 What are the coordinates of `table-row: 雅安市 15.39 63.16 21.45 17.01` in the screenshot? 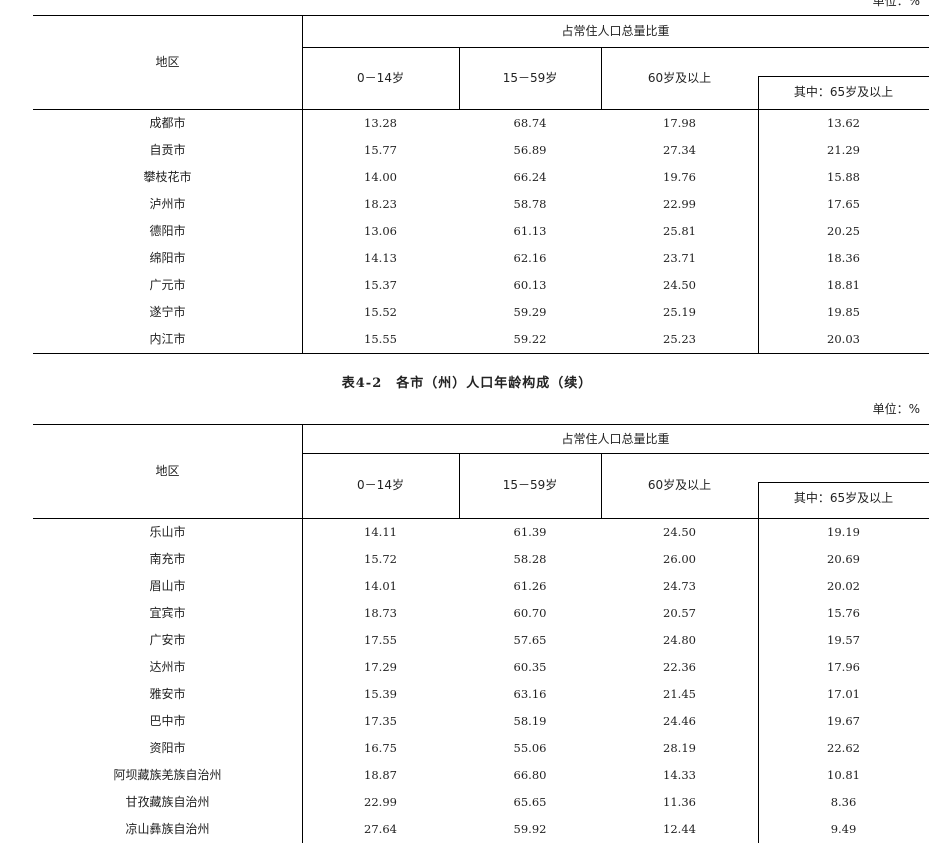 It's located at (481, 694).